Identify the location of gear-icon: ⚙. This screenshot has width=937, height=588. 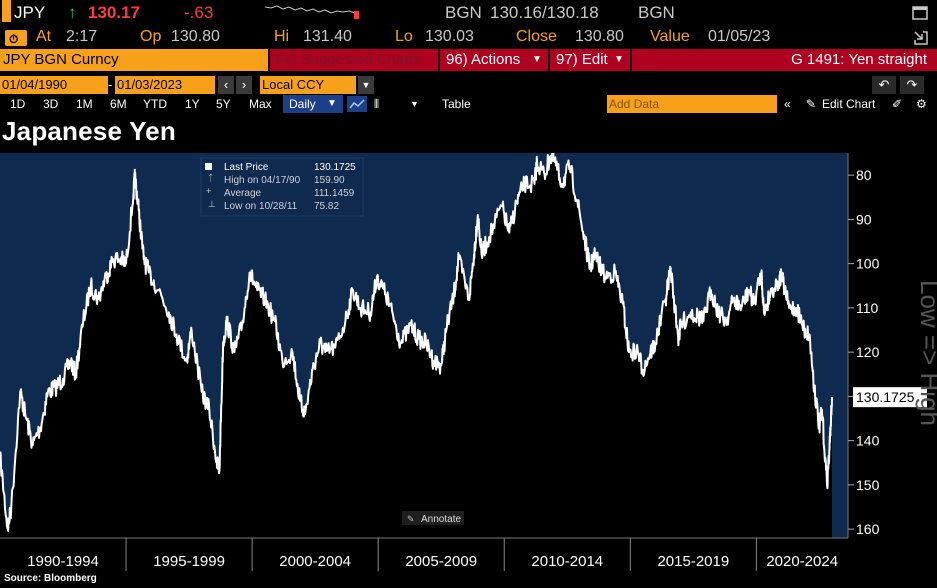
(921, 104).